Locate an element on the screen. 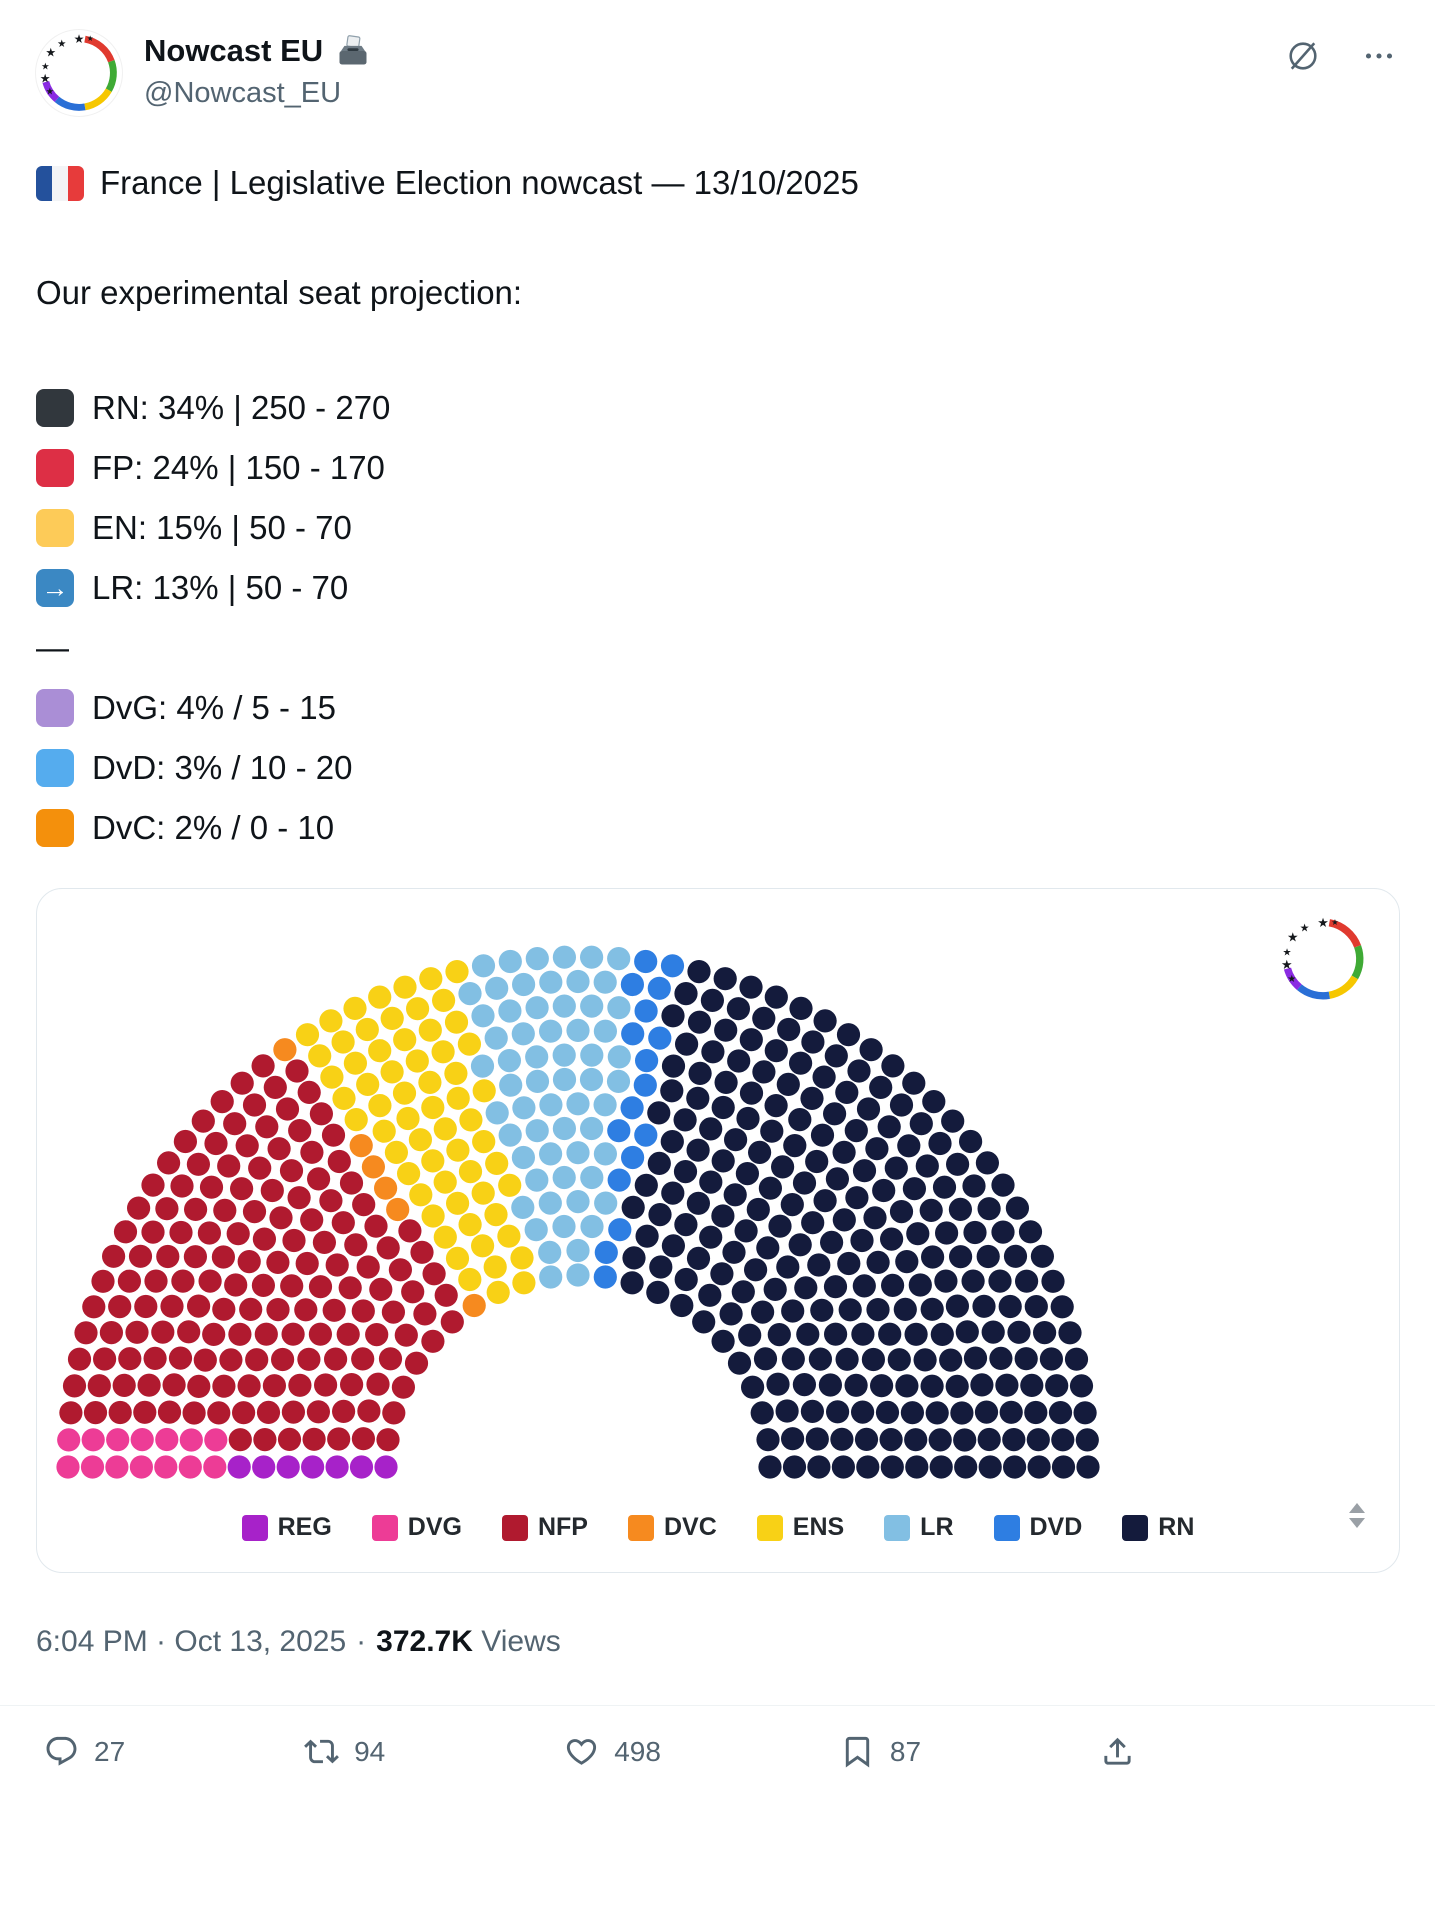 The image size is (1435, 1929). projection-text-fp: FP: 24% | 150 - 170 is located at coordinates (238, 467).